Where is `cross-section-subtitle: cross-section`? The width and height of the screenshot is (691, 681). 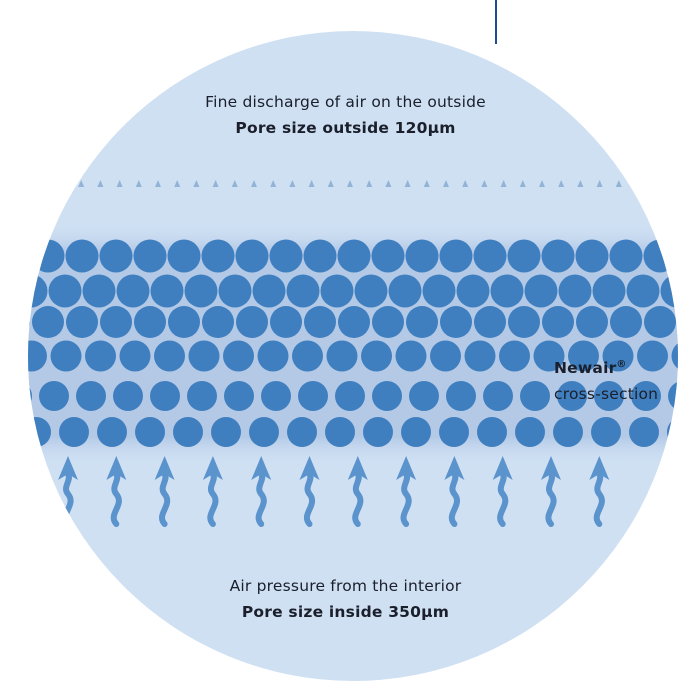
cross-section-subtitle: cross-section is located at coordinates (606, 394).